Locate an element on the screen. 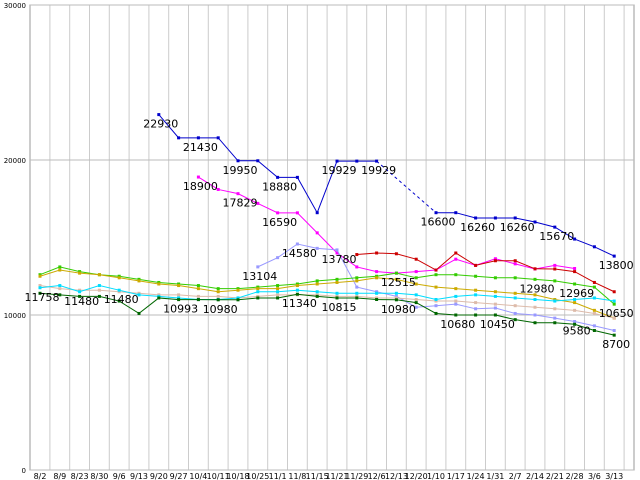 The width and height of the screenshot is (640, 480). x-tick-label: 12/6 is located at coordinates (377, 476).